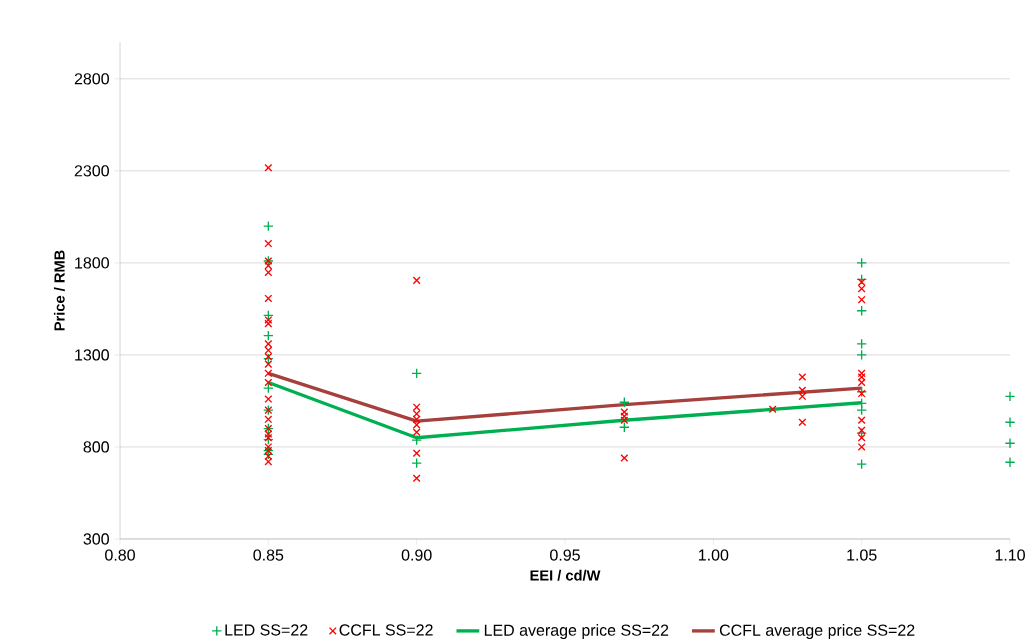  I want to click on x-tick-label: 1.05, so click(862, 555).